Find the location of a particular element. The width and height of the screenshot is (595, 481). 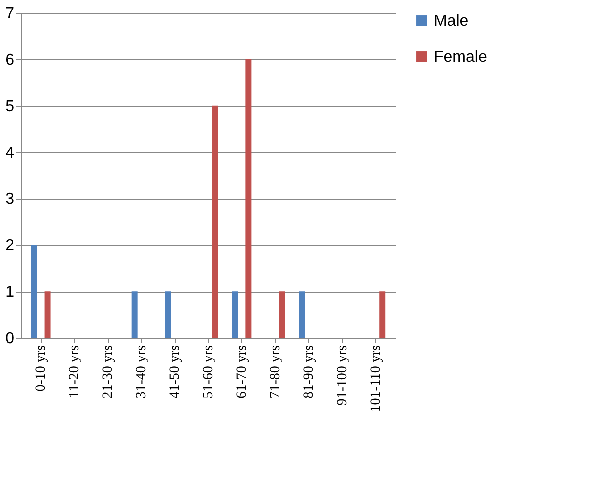

x-tick-label: 31-40 yrs is located at coordinates (142, 372).